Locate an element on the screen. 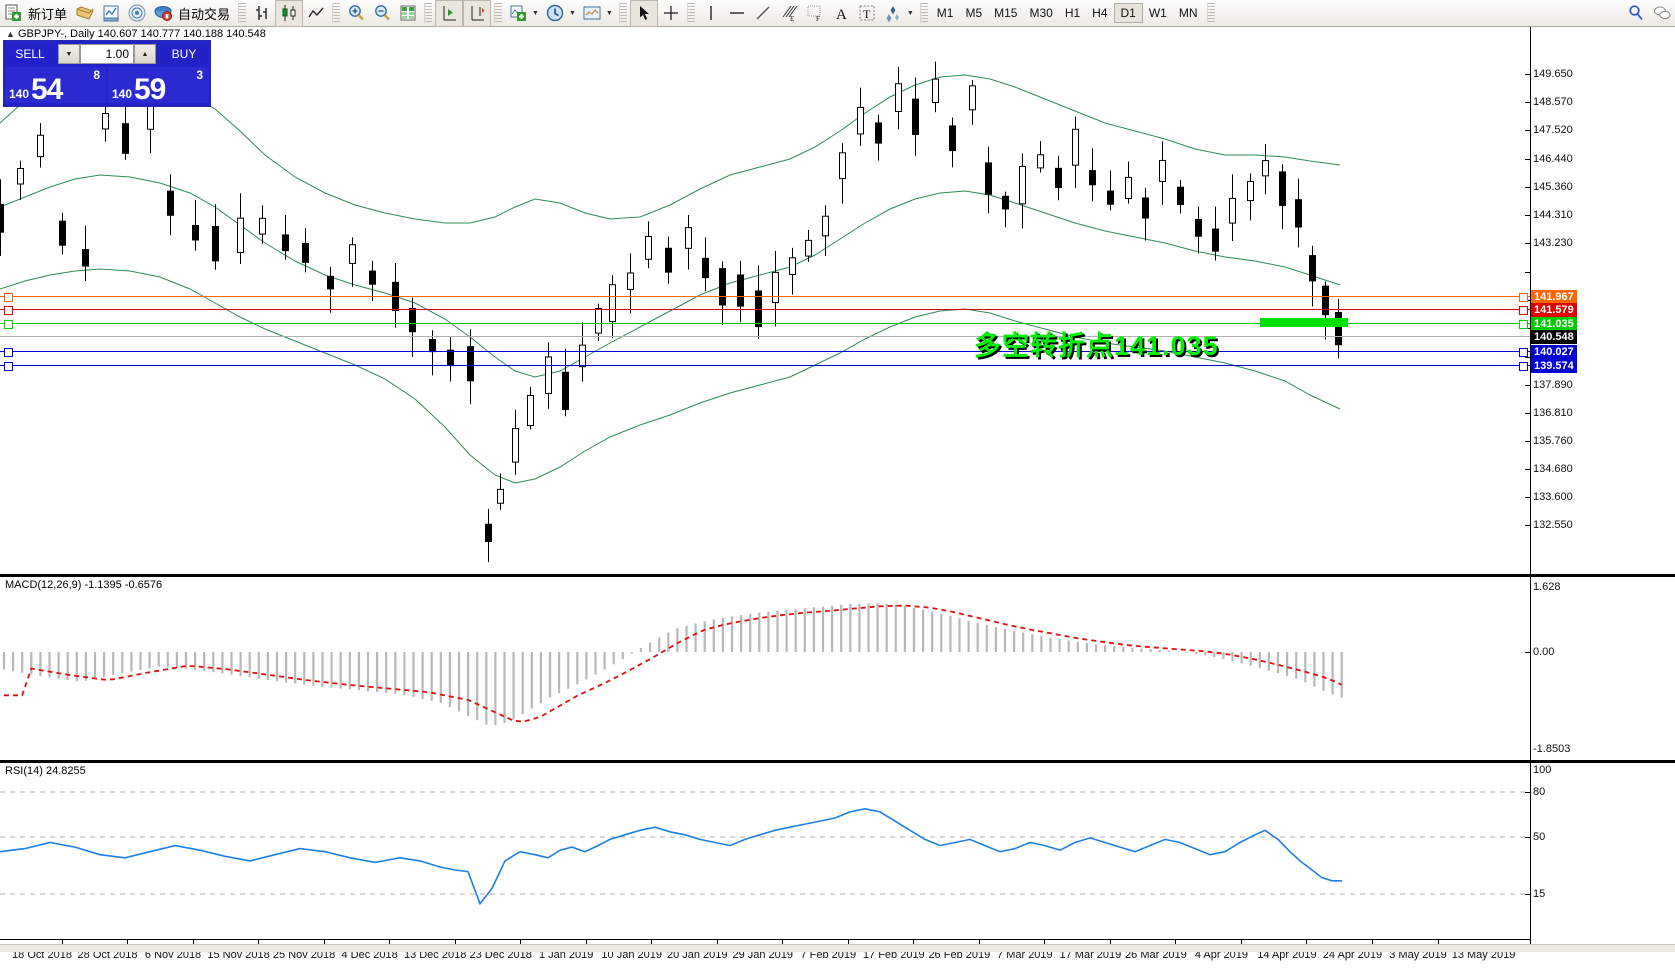  equidistant-channel-button: F is located at coordinates (815, 13).